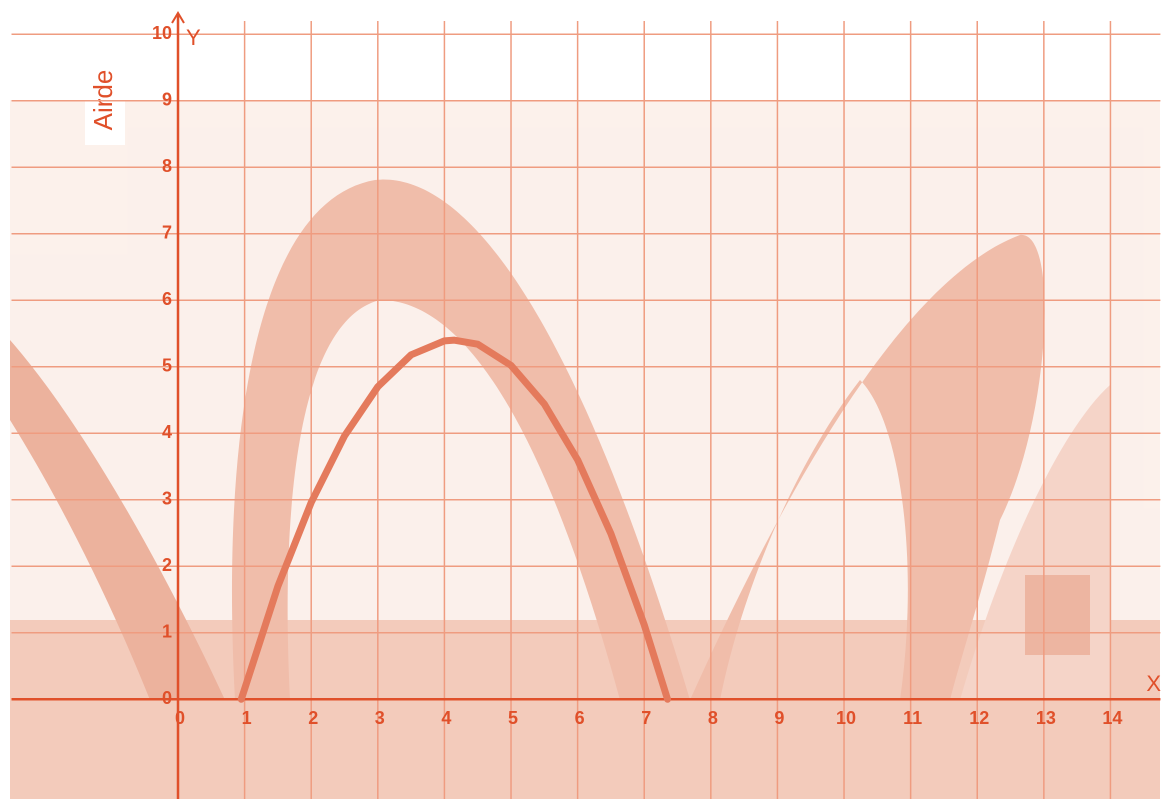  Describe the element at coordinates (846, 718) in the screenshot. I see `x-tick-label: 10` at that location.